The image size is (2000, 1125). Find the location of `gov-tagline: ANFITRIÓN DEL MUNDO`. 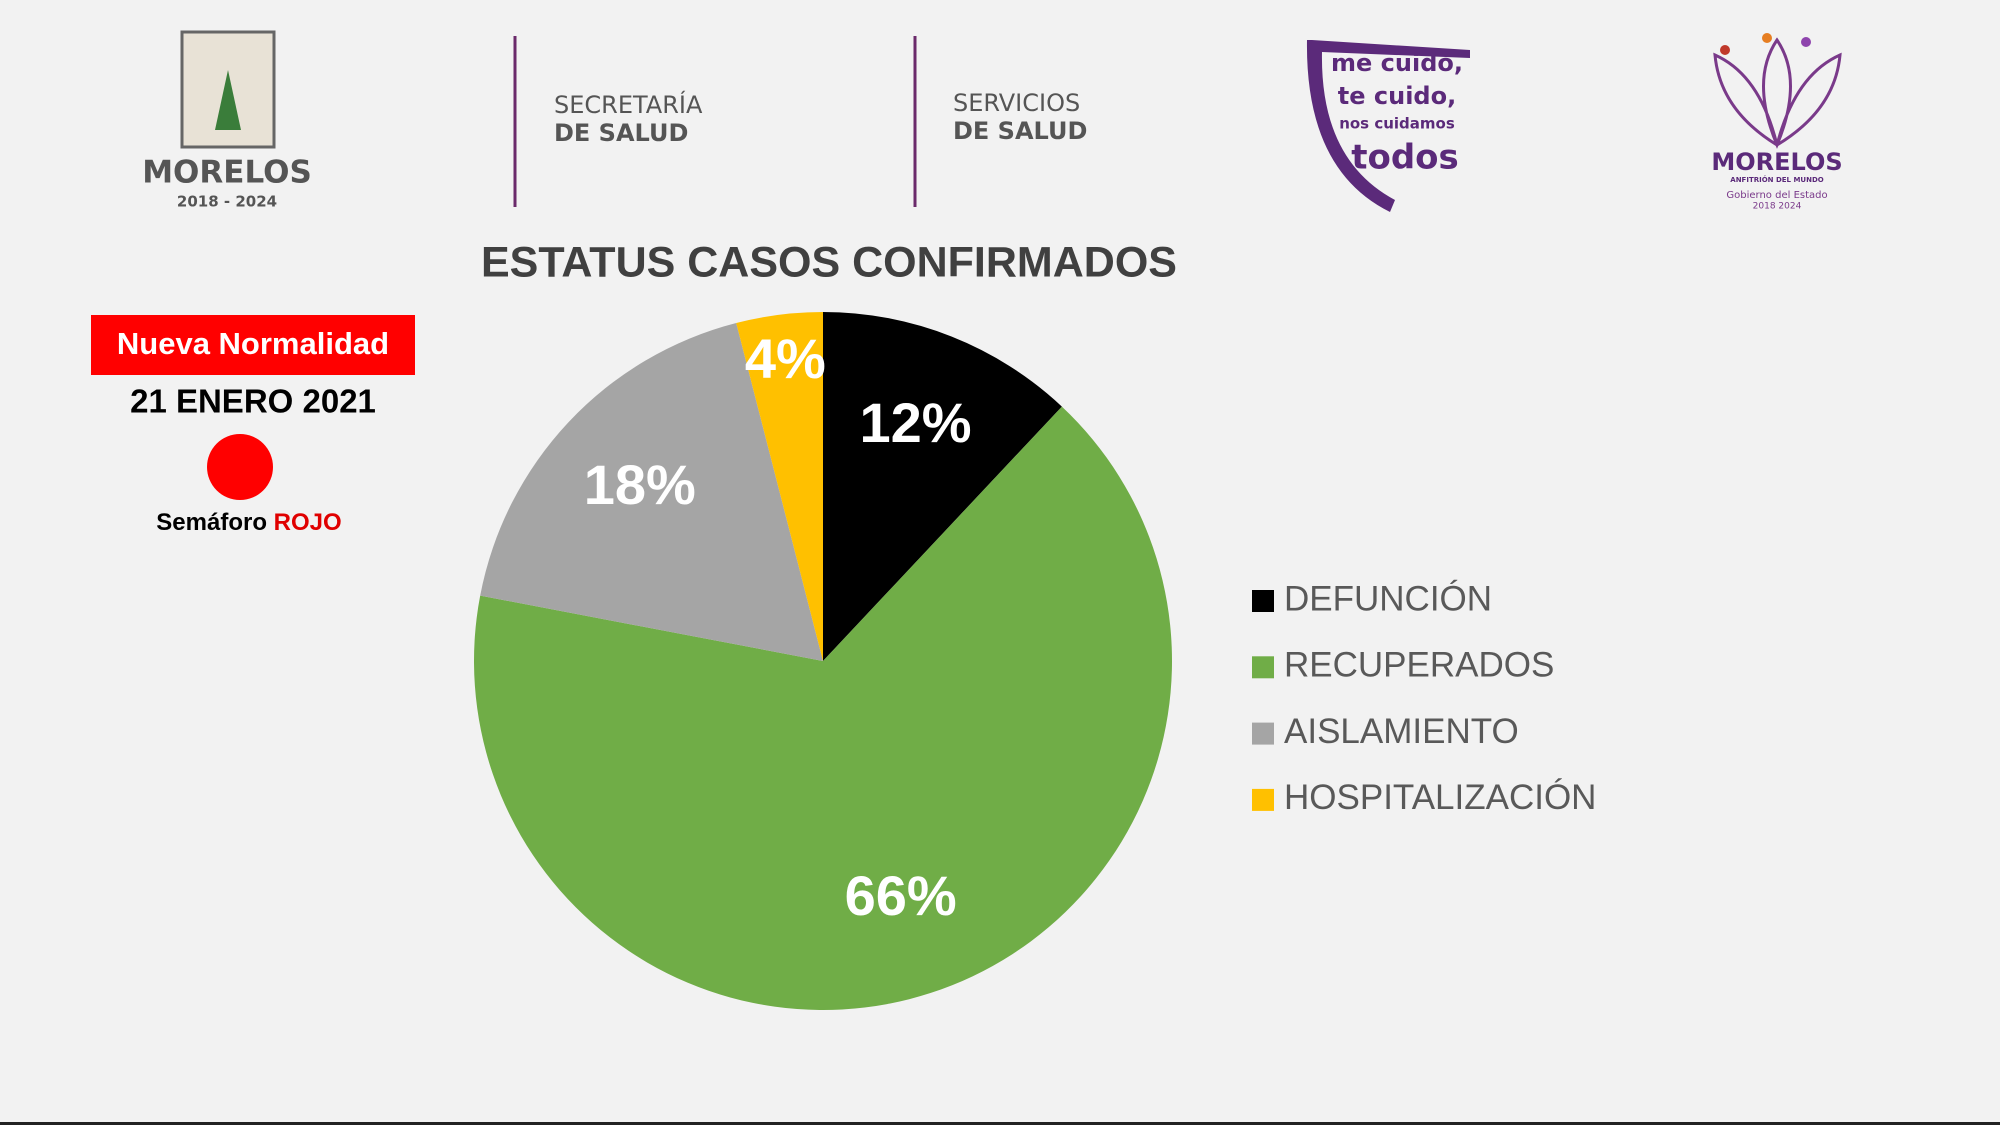

gov-tagline: ANFITRIÓN DEL MUNDO is located at coordinates (1776, 179).